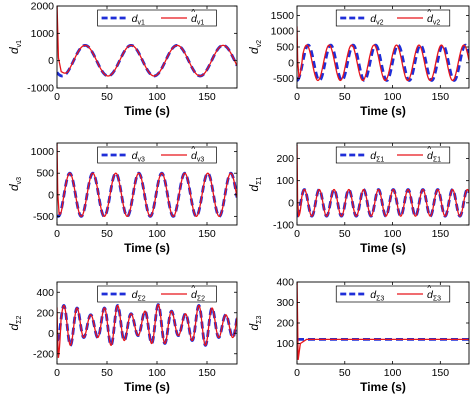 The image size is (474, 407). I want to click on y-axis-label: dΣ3, so click(255, 322).